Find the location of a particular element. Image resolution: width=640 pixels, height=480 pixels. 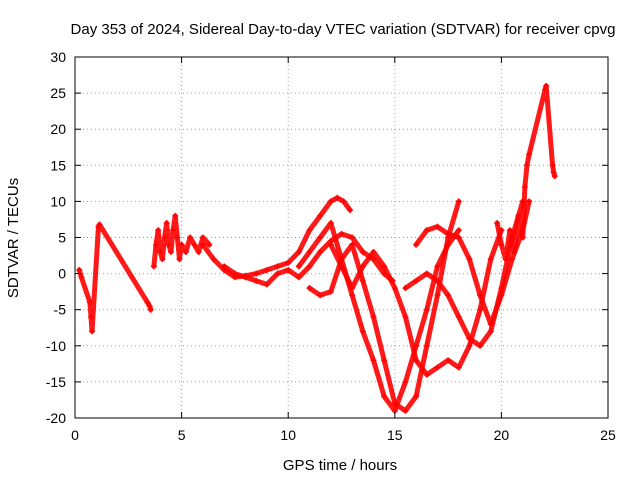

x-axis-label: GPS time / hours is located at coordinates (340, 465).